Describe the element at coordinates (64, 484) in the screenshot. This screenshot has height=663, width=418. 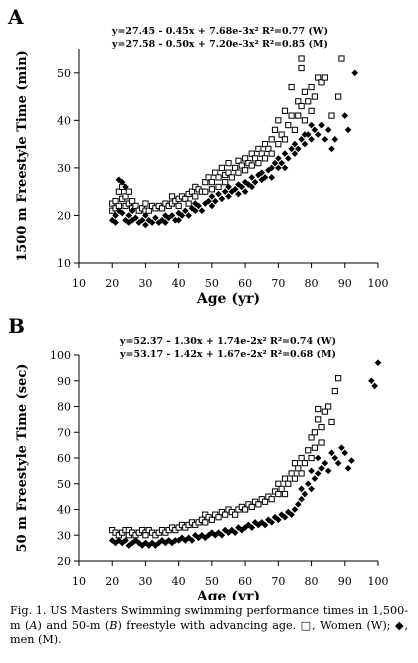
I see `y-tick-label: 50` at that location.